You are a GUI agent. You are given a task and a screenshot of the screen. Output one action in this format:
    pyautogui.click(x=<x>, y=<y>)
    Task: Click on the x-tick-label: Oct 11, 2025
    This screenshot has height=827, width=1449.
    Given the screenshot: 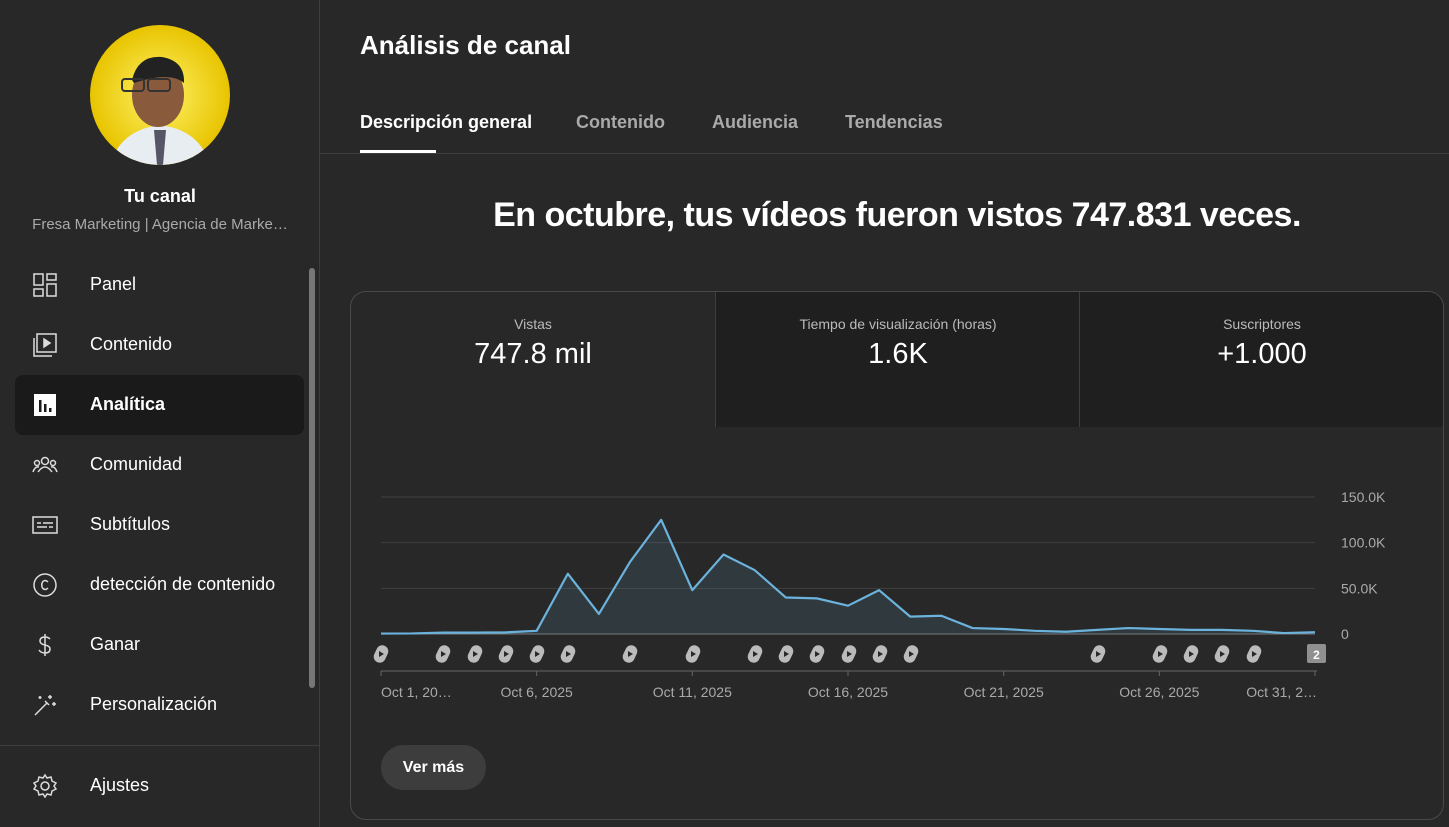 What is the action you would take?
    pyautogui.click(x=692, y=692)
    